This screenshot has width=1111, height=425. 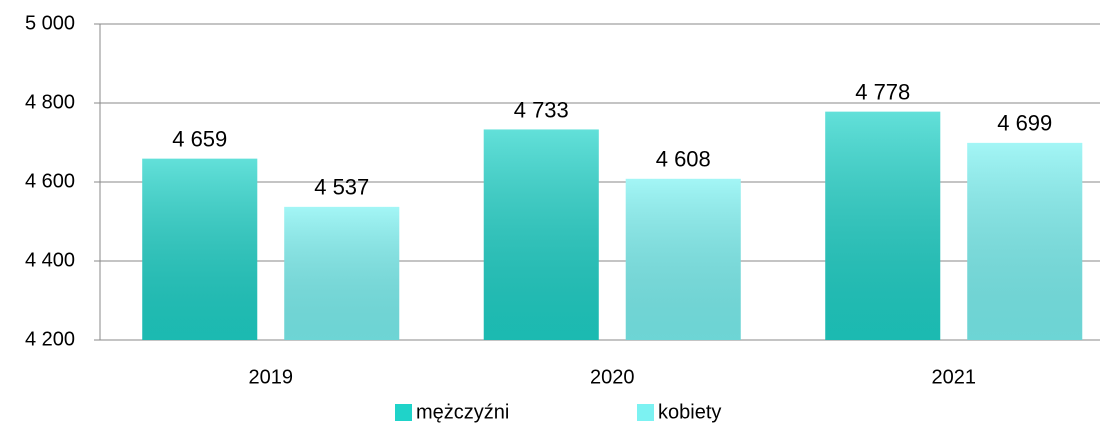 I want to click on y-tick-label: 4 200, so click(x=50, y=339).